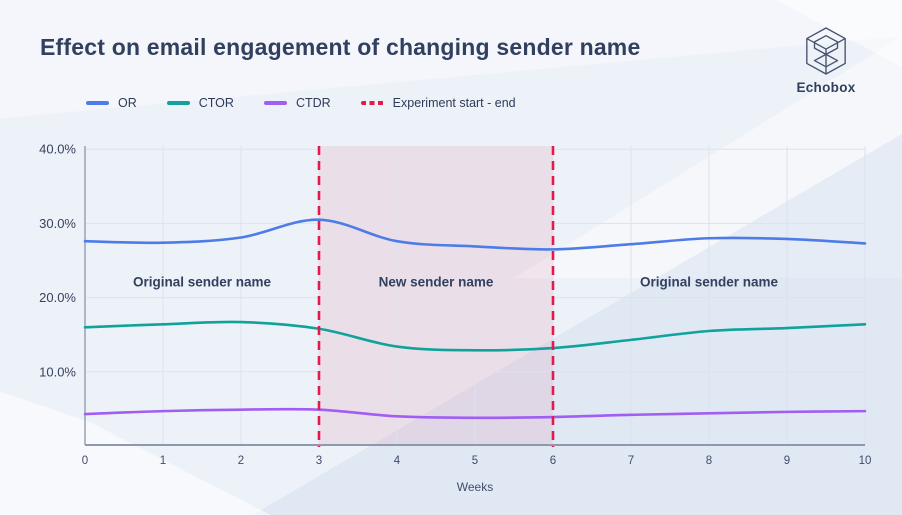  What do you see at coordinates (475, 461) in the screenshot?
I see `x-tick-label: 5` at bounding box center [475, 461].